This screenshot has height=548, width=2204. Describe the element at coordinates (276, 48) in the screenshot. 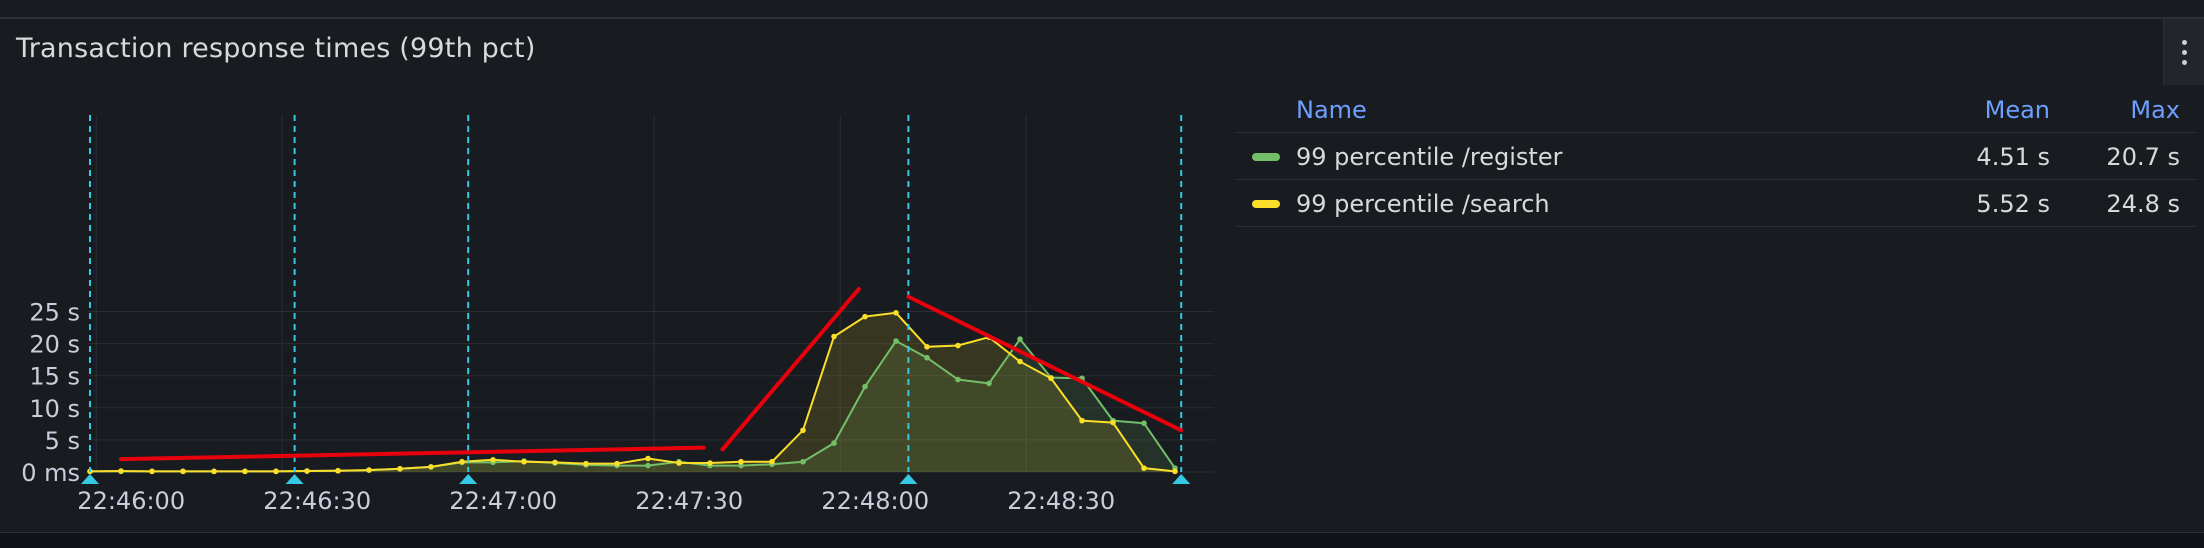

I see `panel-title: Transaction response times (99th pct)` at that location.